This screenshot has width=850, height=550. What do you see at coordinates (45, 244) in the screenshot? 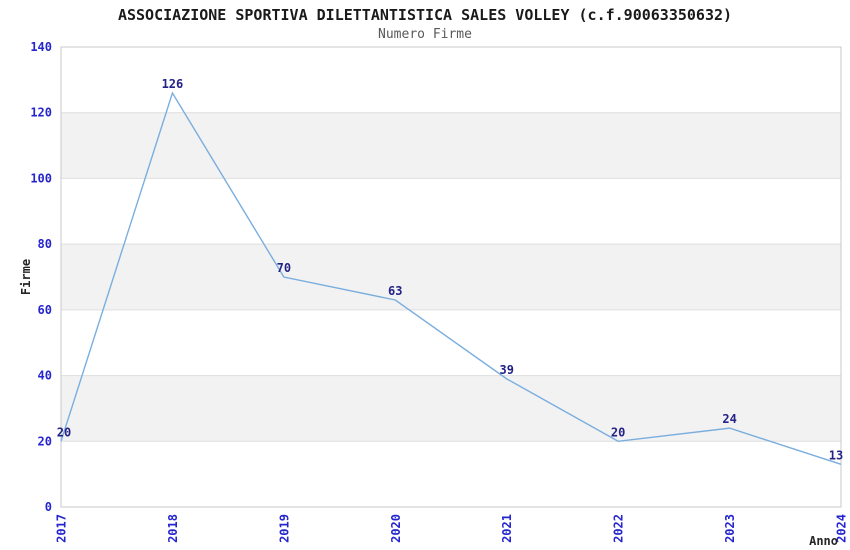
I see `y-tick-label: 80` at bounding box center [45, 244].